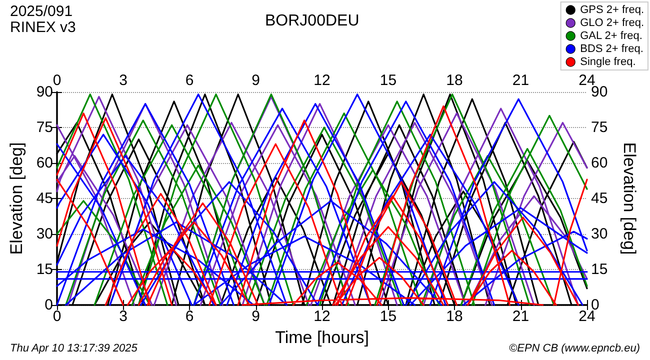  Describe the element at coordinates (74, 348) in the screenshot. I see `text: Thu Apr 10 13:17:39 2025` at that location.